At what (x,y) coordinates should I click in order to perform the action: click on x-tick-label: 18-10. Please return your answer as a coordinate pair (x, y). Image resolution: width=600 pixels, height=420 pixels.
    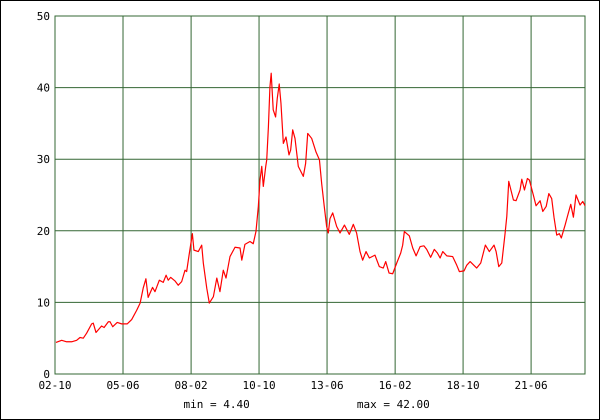
    Looking at the image, I should click on (463, 385).